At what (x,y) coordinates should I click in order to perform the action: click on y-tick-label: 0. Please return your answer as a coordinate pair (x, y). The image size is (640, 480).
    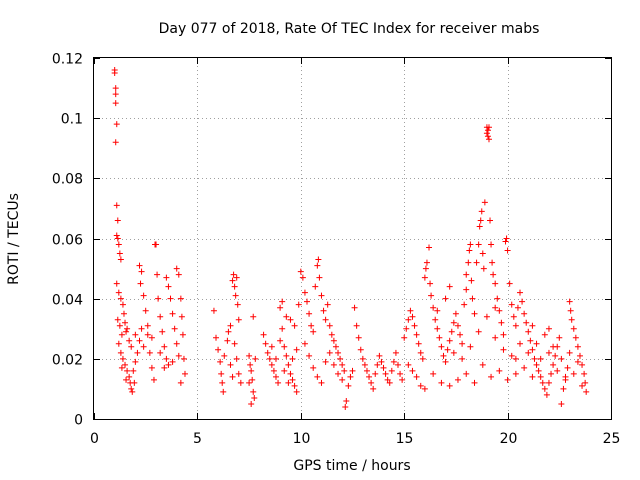
    Looking at the image, I should click on (78, 421).